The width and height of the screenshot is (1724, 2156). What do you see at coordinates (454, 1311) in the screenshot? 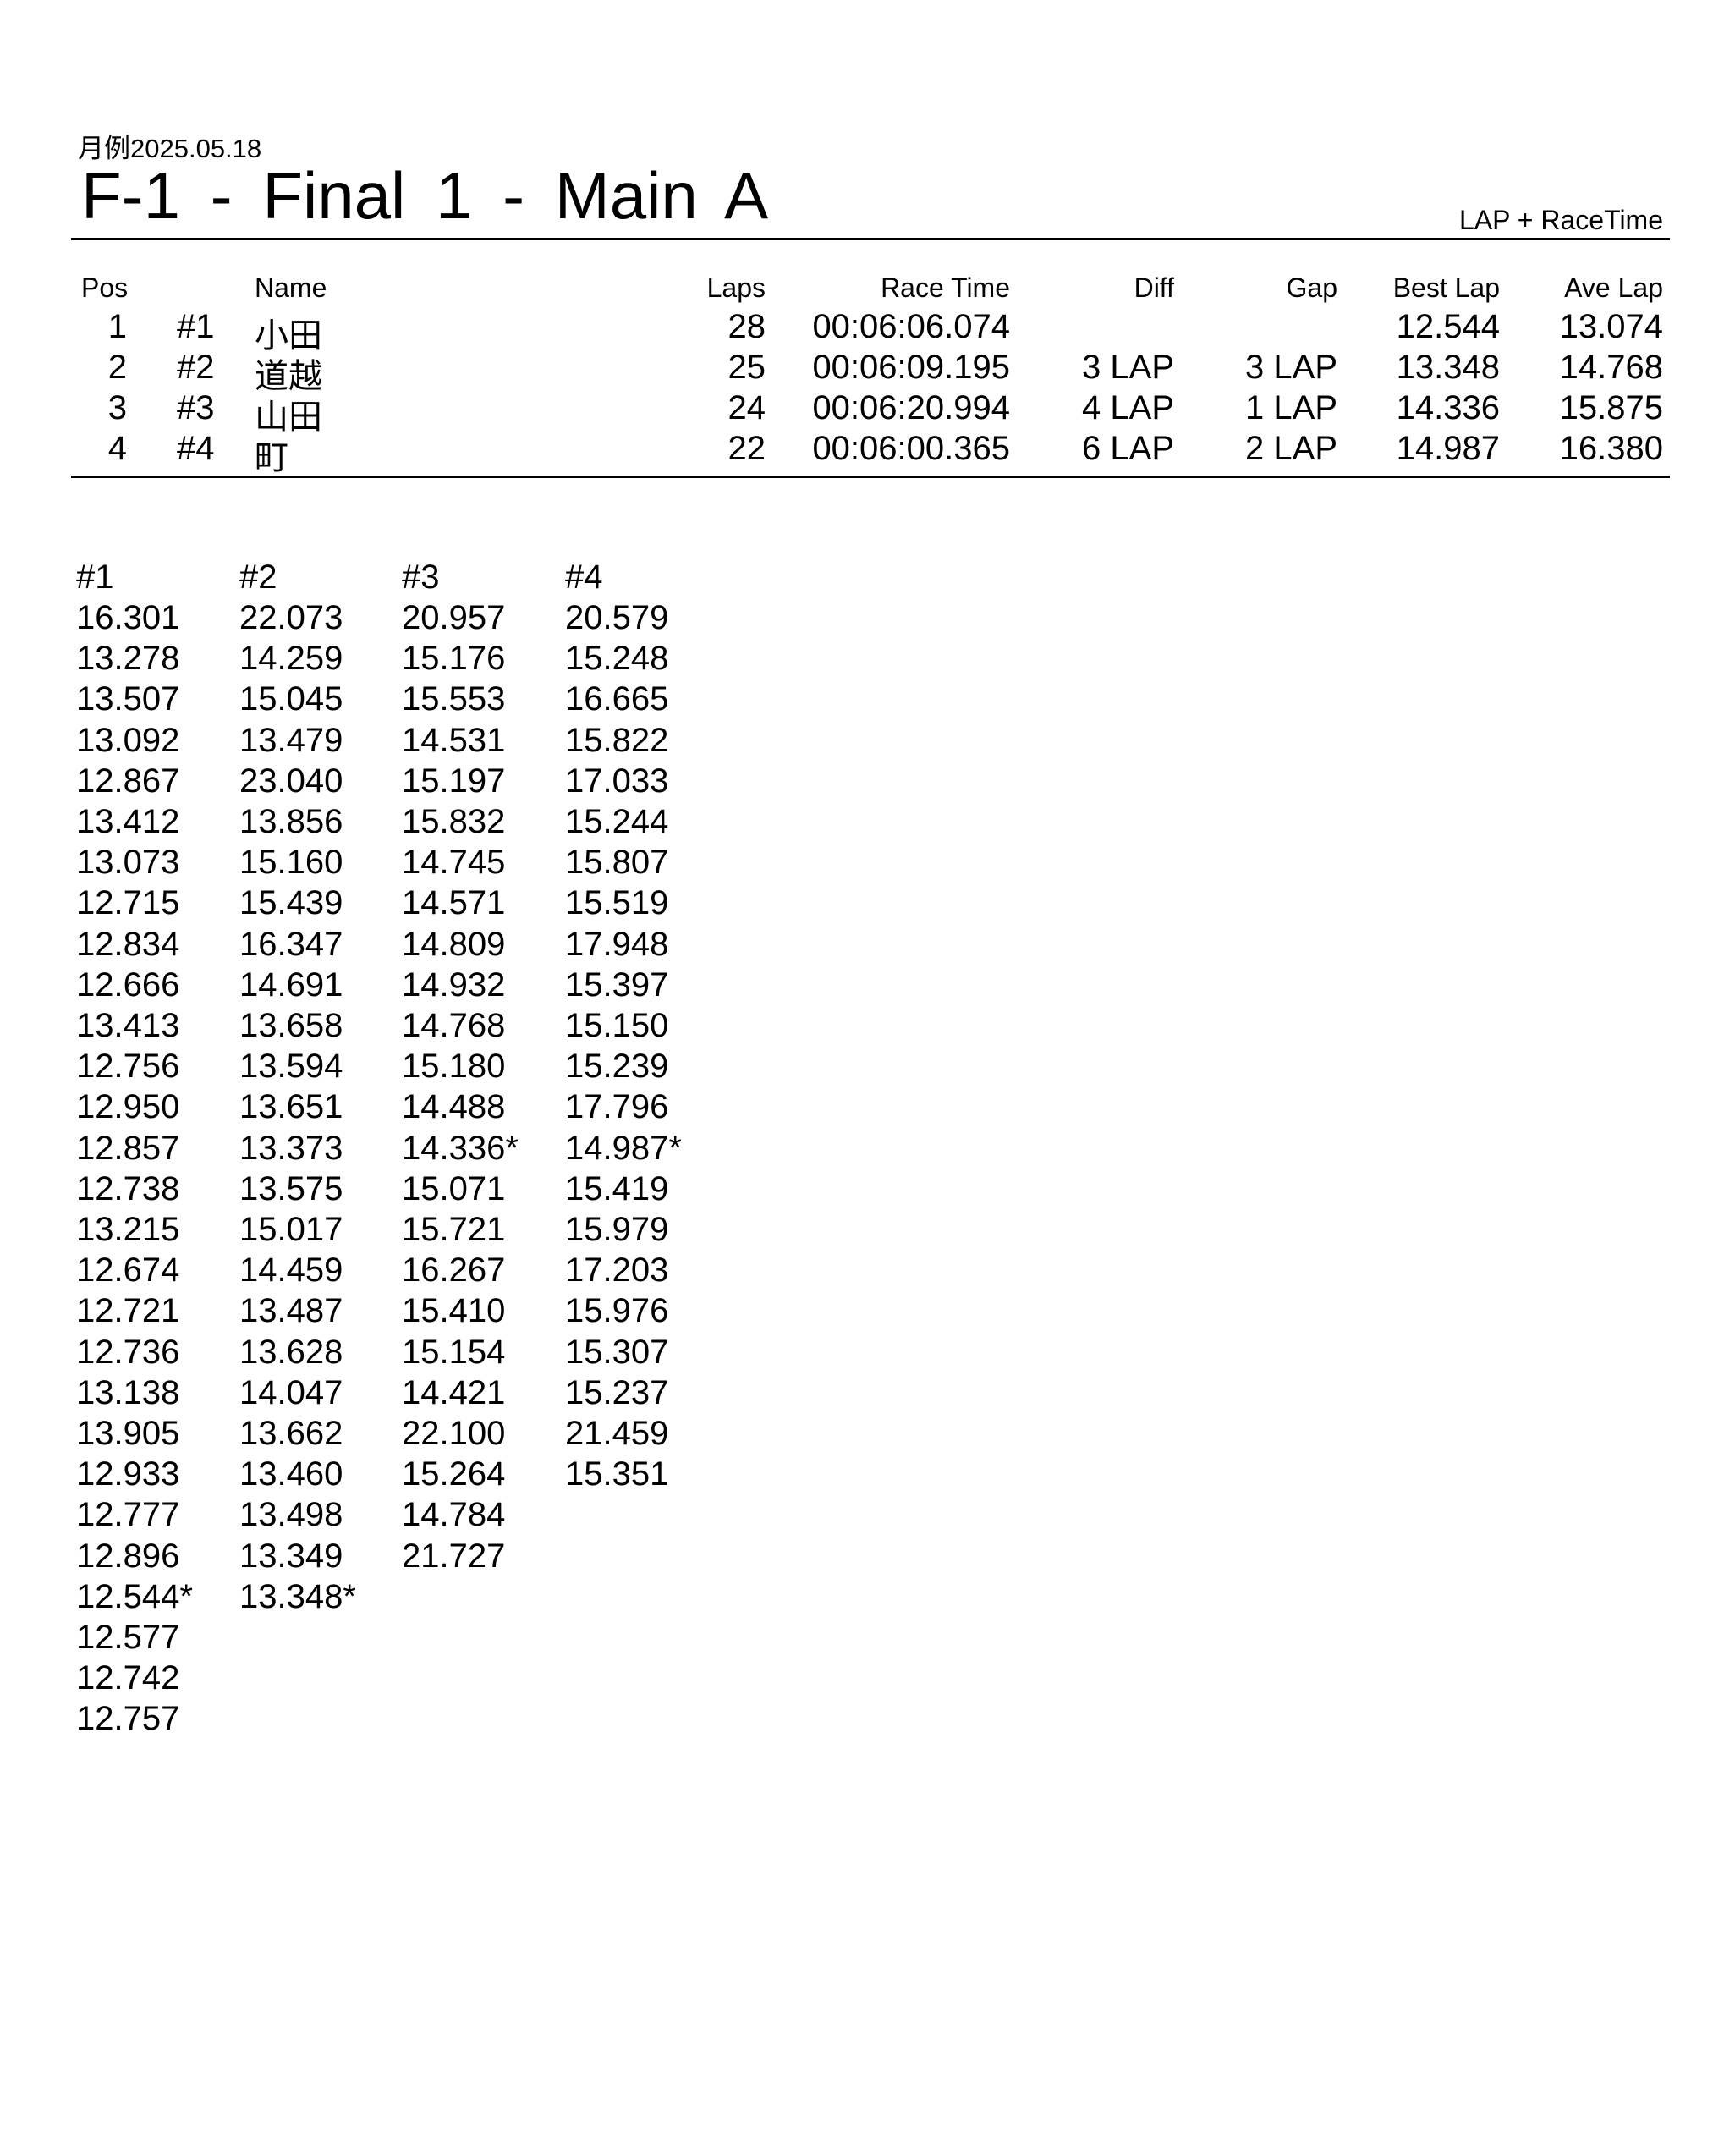
I see `lap-time-cell: 15.410` at bounding box center [454, 1311].